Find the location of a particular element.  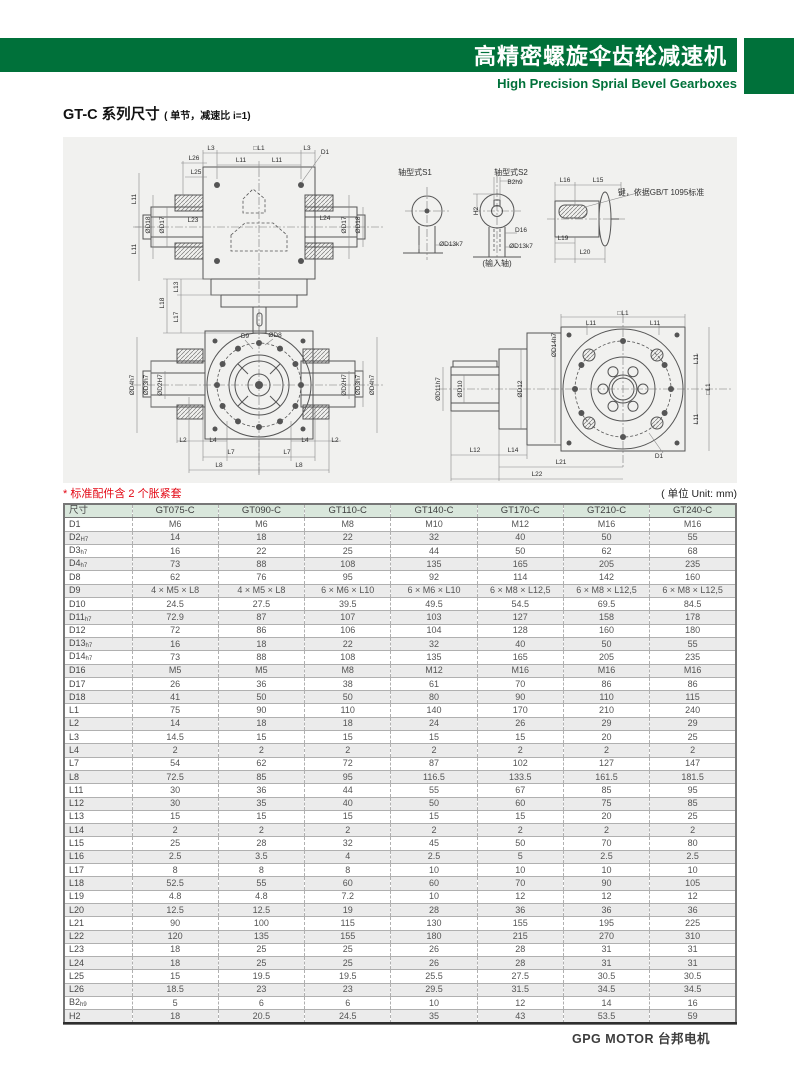

dimension-label-cell: B2h9 is located at coordinates (98, 1002).